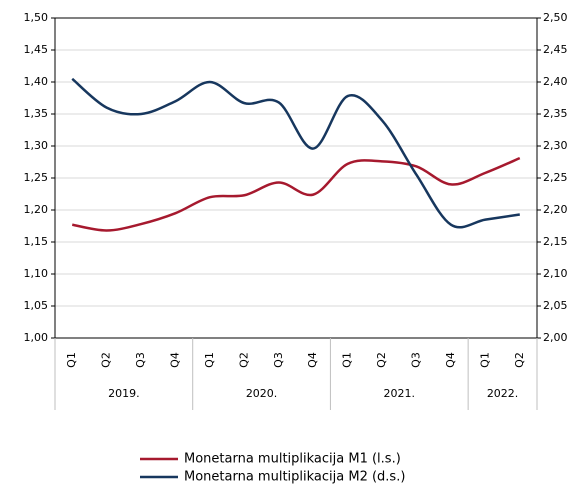 The height and width of the screenshot is (490, 582). I want to click on y-tick-label: 1,40, so click(36, 81).